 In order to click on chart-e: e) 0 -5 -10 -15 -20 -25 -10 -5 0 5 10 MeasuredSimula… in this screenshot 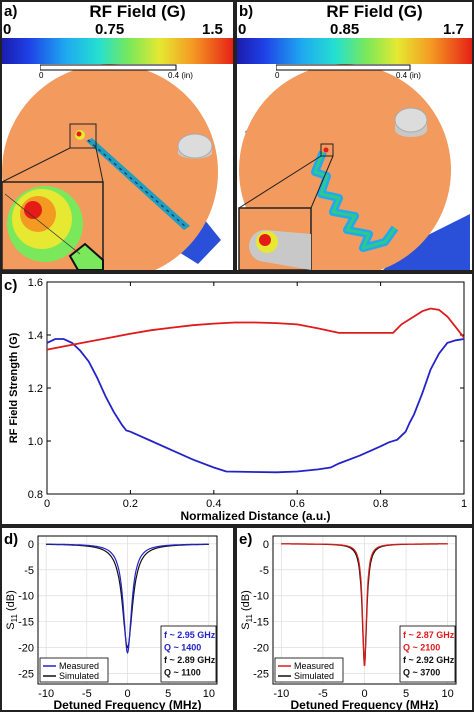, I will do `click(348, 621)`.